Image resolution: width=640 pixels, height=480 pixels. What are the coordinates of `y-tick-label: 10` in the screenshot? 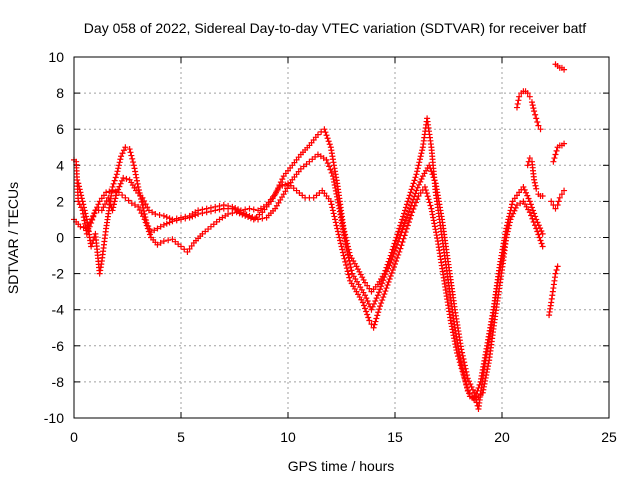 It's located at (56, 57).